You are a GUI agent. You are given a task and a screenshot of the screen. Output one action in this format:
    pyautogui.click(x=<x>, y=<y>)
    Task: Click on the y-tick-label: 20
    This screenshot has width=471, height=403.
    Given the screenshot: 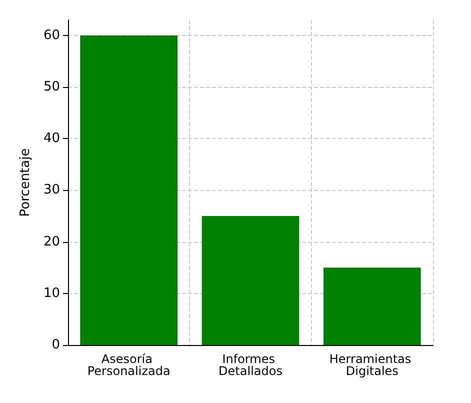 What is the action you would take?
    pyautogui.click(x=51, y=242)
    